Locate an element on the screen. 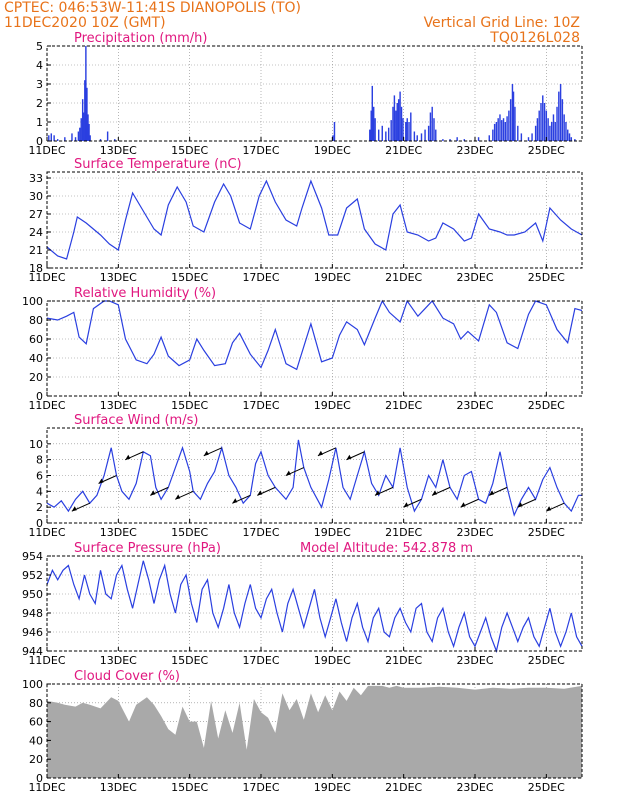  model-code: TQ0126L028 is located at coordinates (535, 38).